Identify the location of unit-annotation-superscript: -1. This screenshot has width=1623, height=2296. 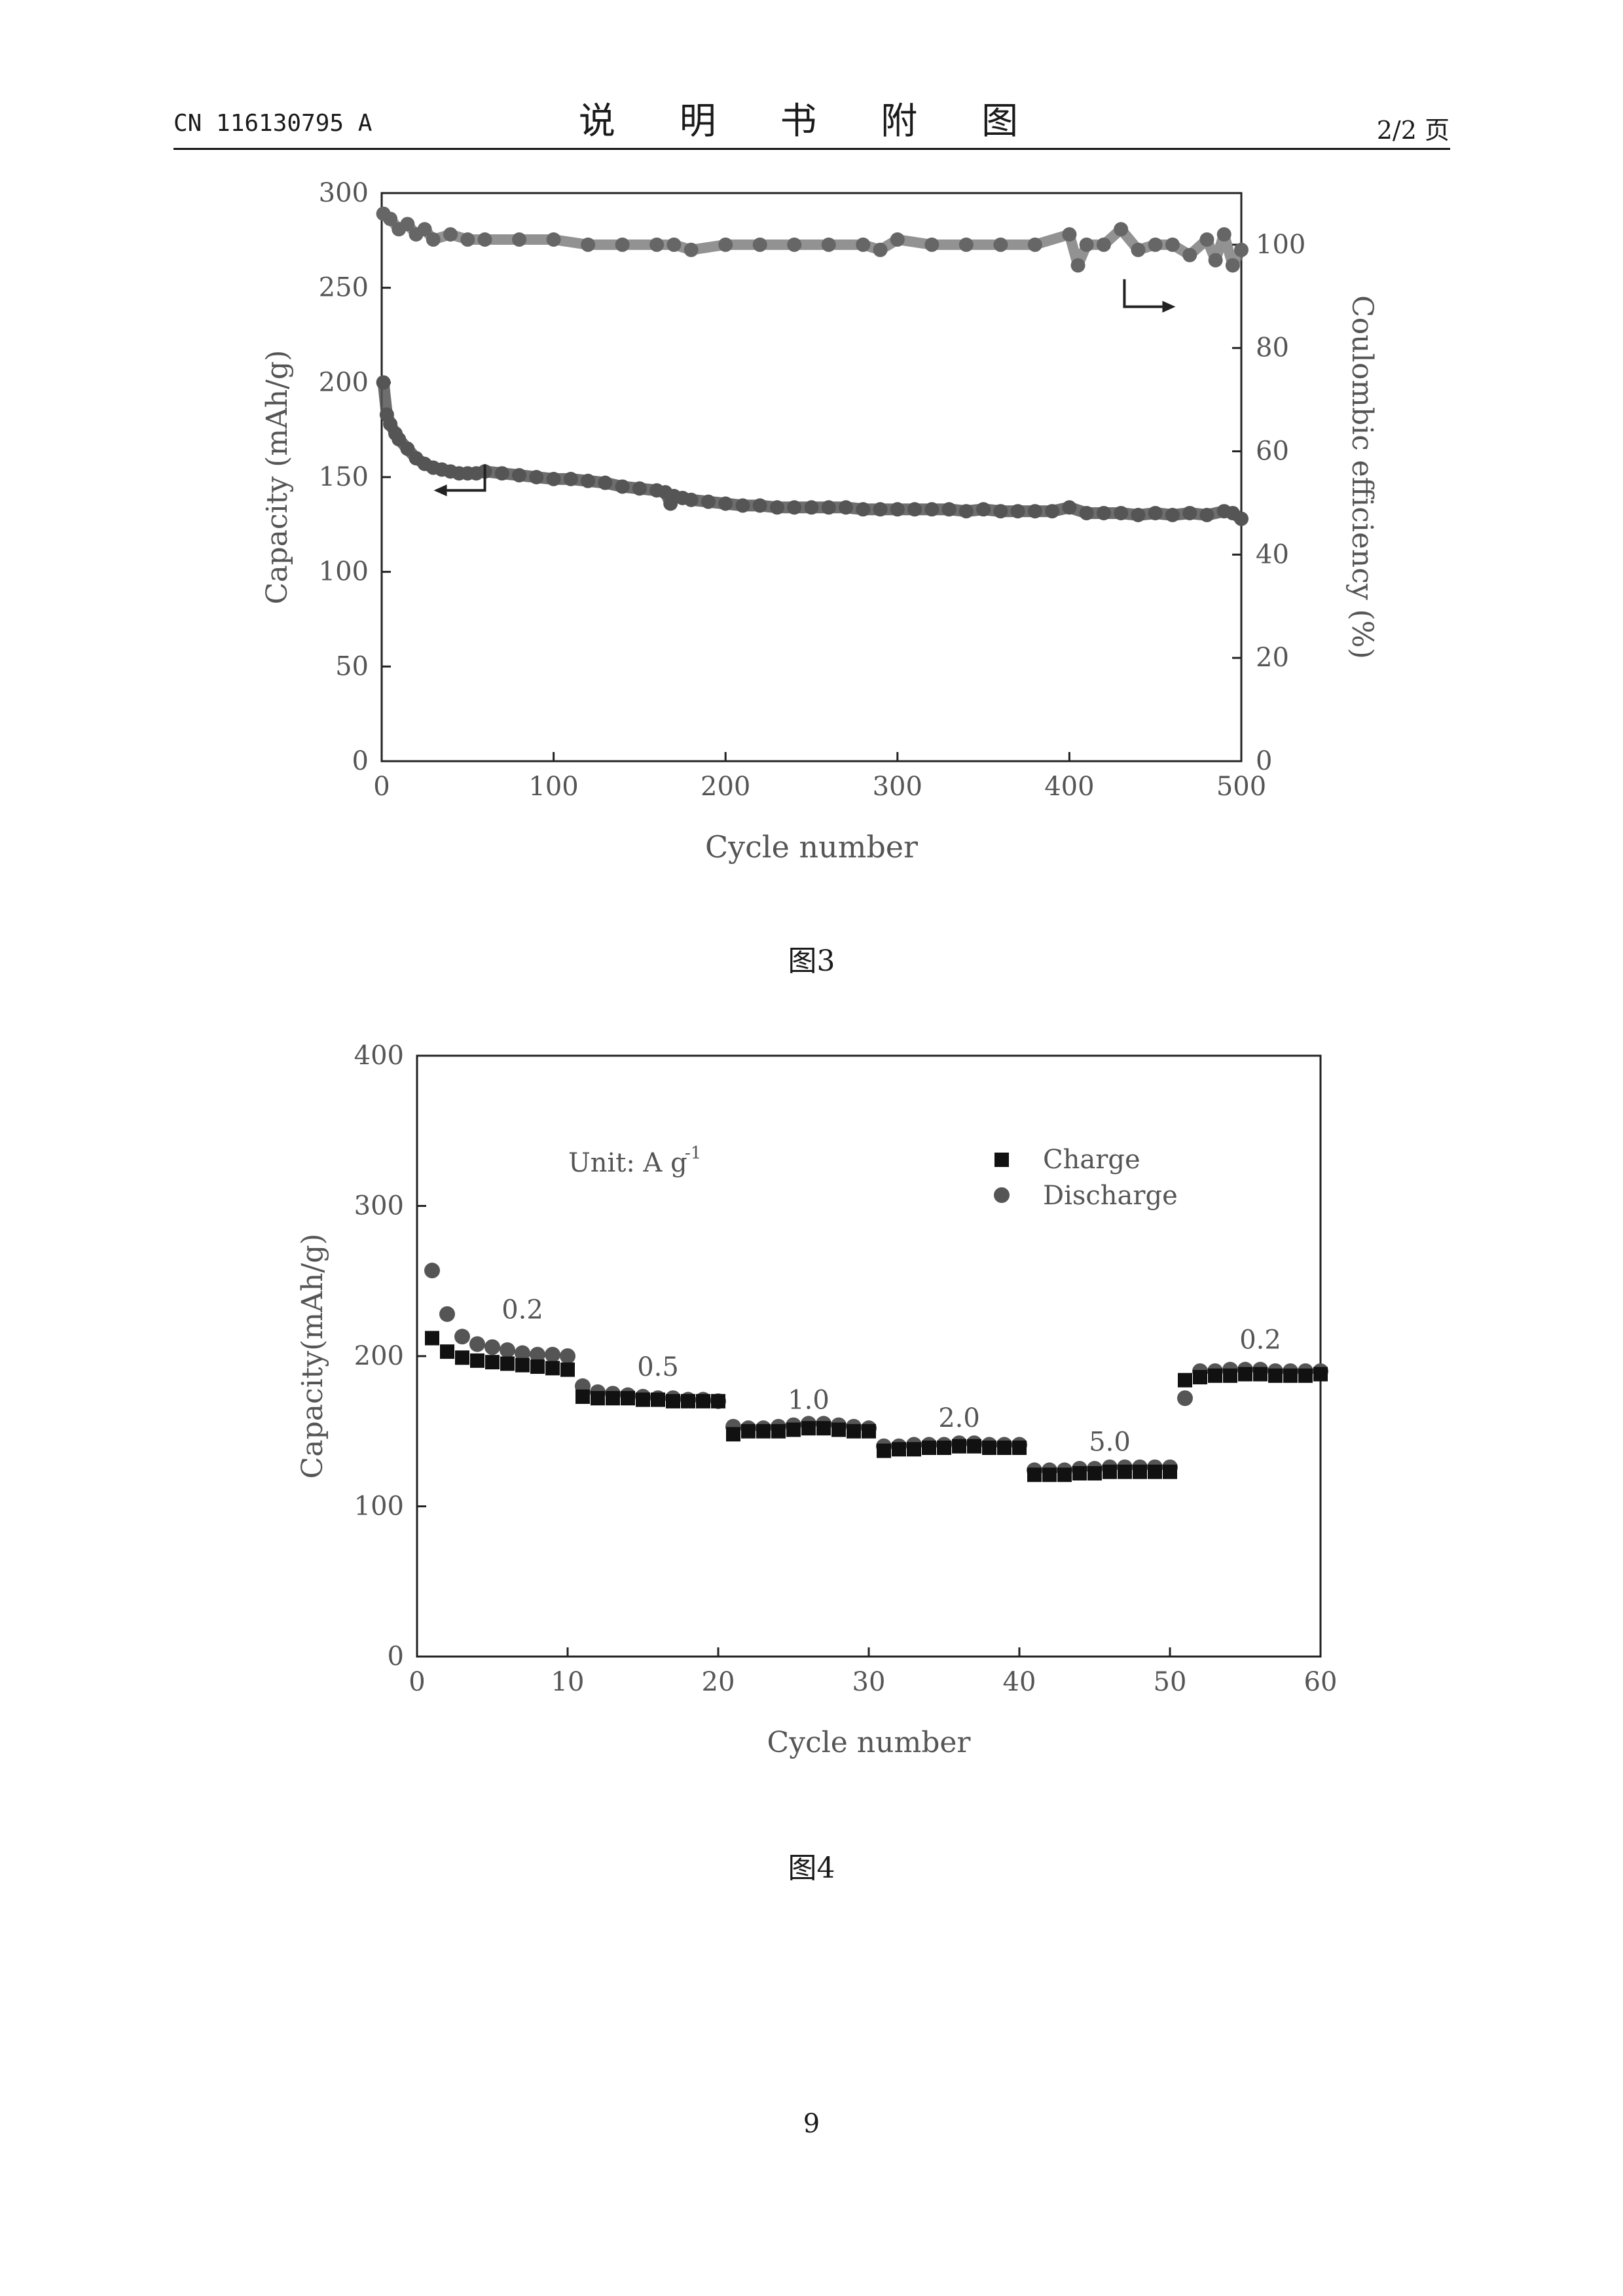
(693, 1153).